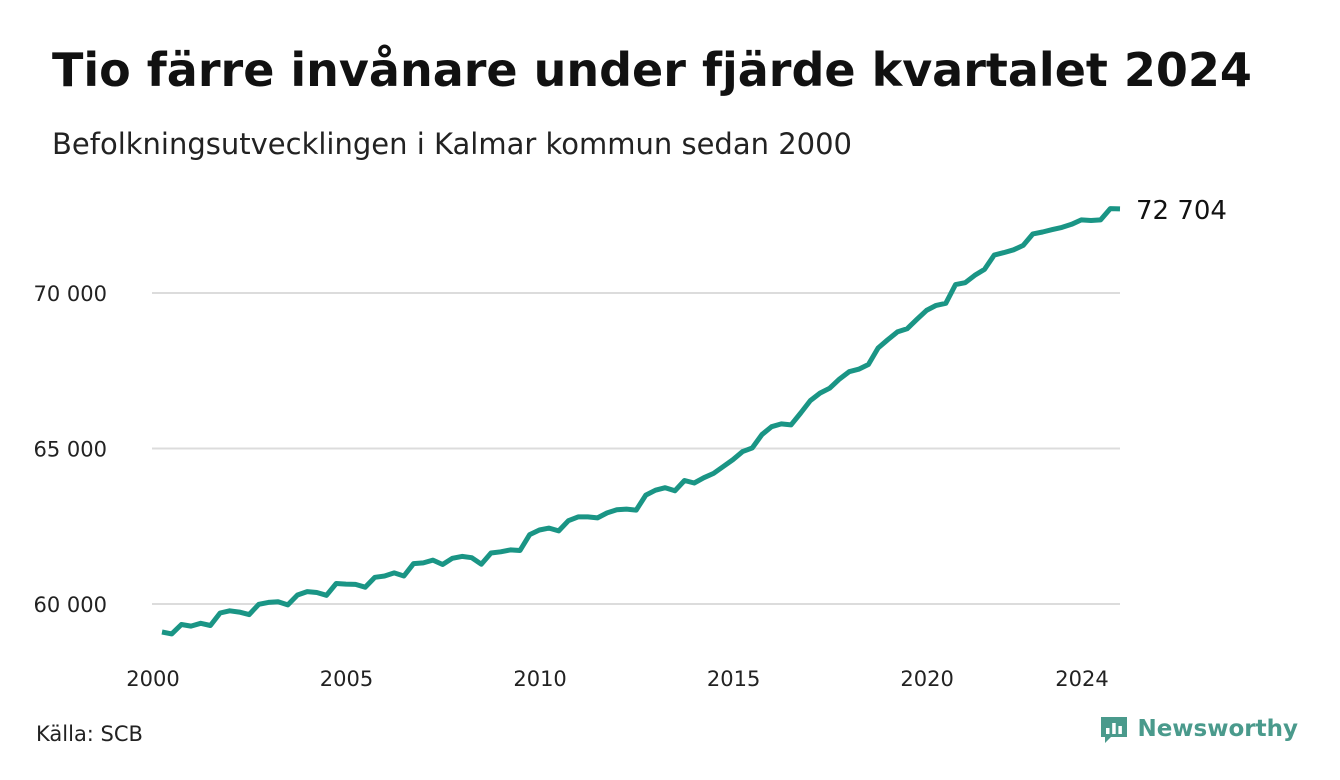  Describe the element at coordinates (346, 679) in the screenshot. I see `x-tick-label: 2005` at that location.